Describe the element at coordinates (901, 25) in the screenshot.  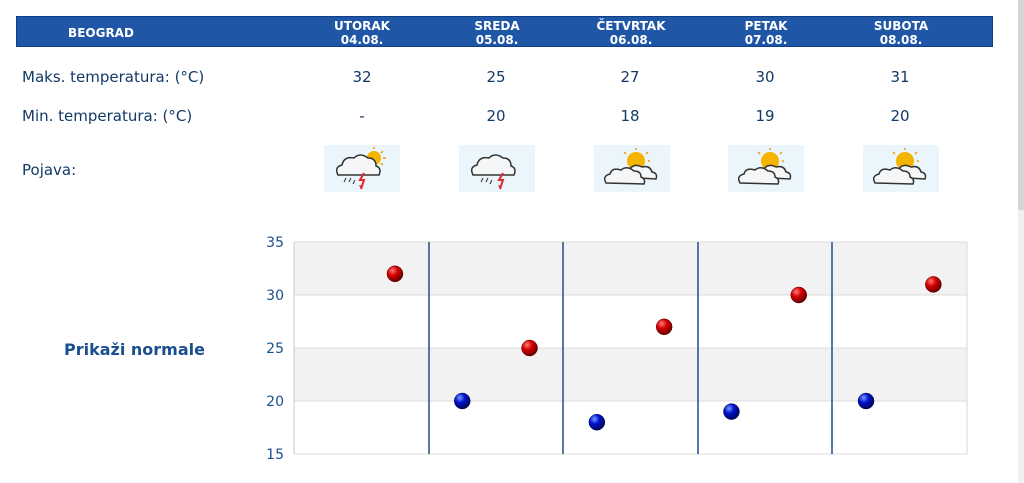
I see `day-name: SUBOTA` at that location.